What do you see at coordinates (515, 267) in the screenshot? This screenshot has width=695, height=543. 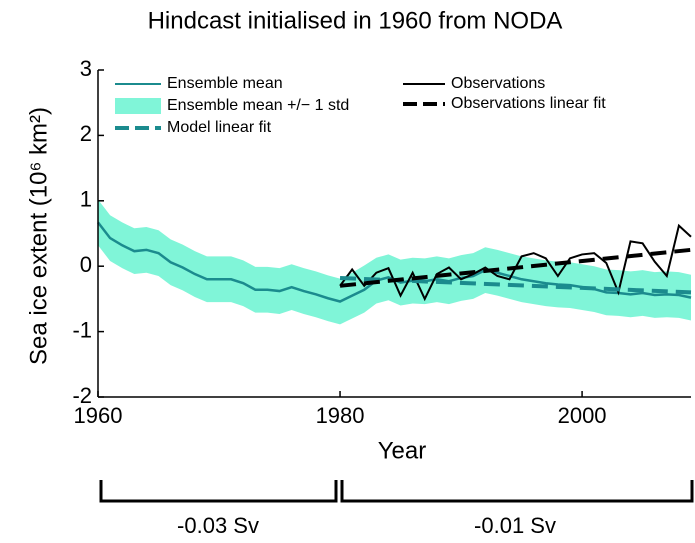 I see `fit-line` at bounding box center [515, 267].